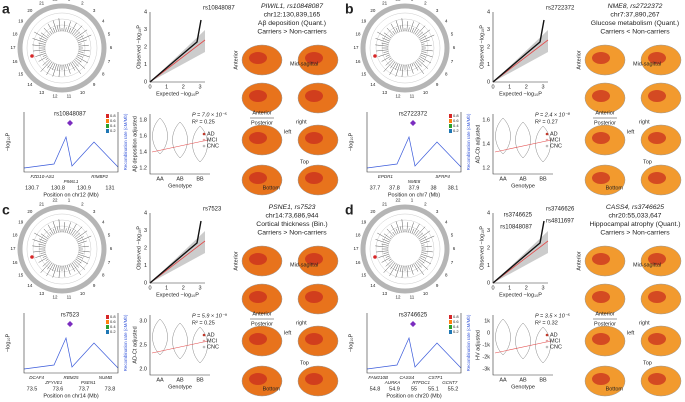  What do you see at coordinates (542, 288) in the screenshot?
I see `qq-x-tick: 3` at bounding box center [542, 288].